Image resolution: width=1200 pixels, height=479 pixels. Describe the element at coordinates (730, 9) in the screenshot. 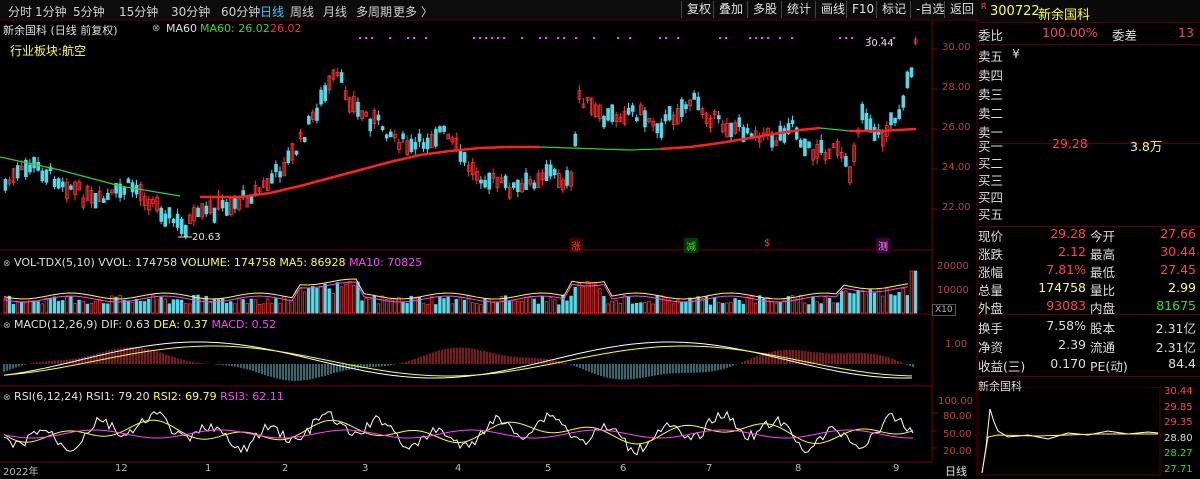

I see `toolbar-button: 叠加` at that location.